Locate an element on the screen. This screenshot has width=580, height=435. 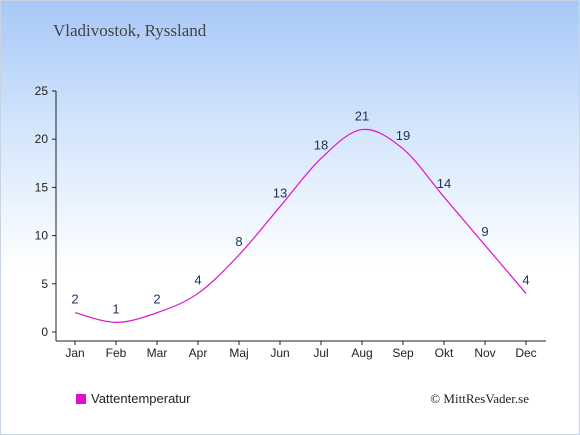
data-label: 8 is located at coordinates (238, 241).